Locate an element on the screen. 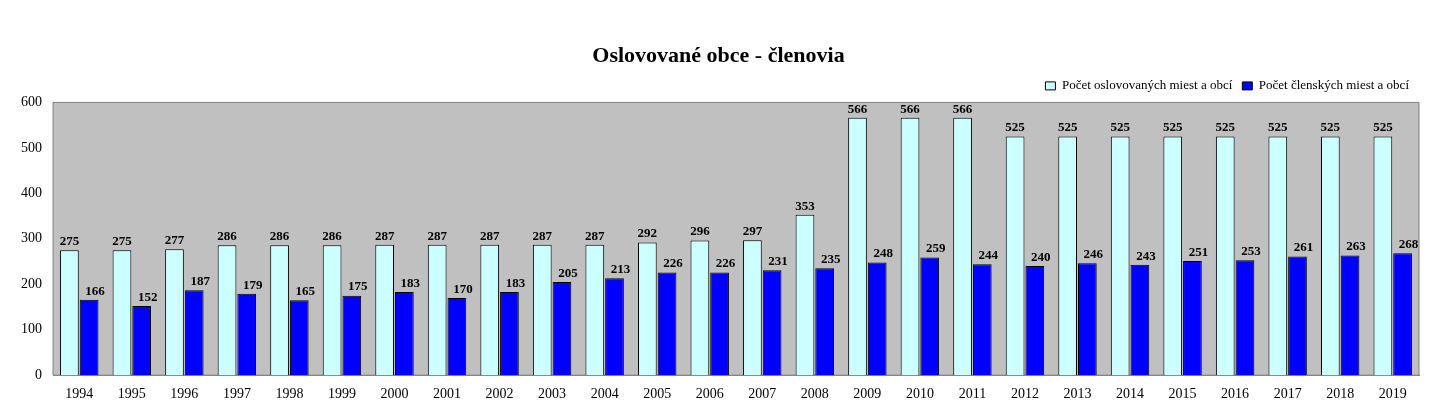 This screenshot has width=1447, height=414. x-tick-label: 2017 is located at coordinates (1287, 394).